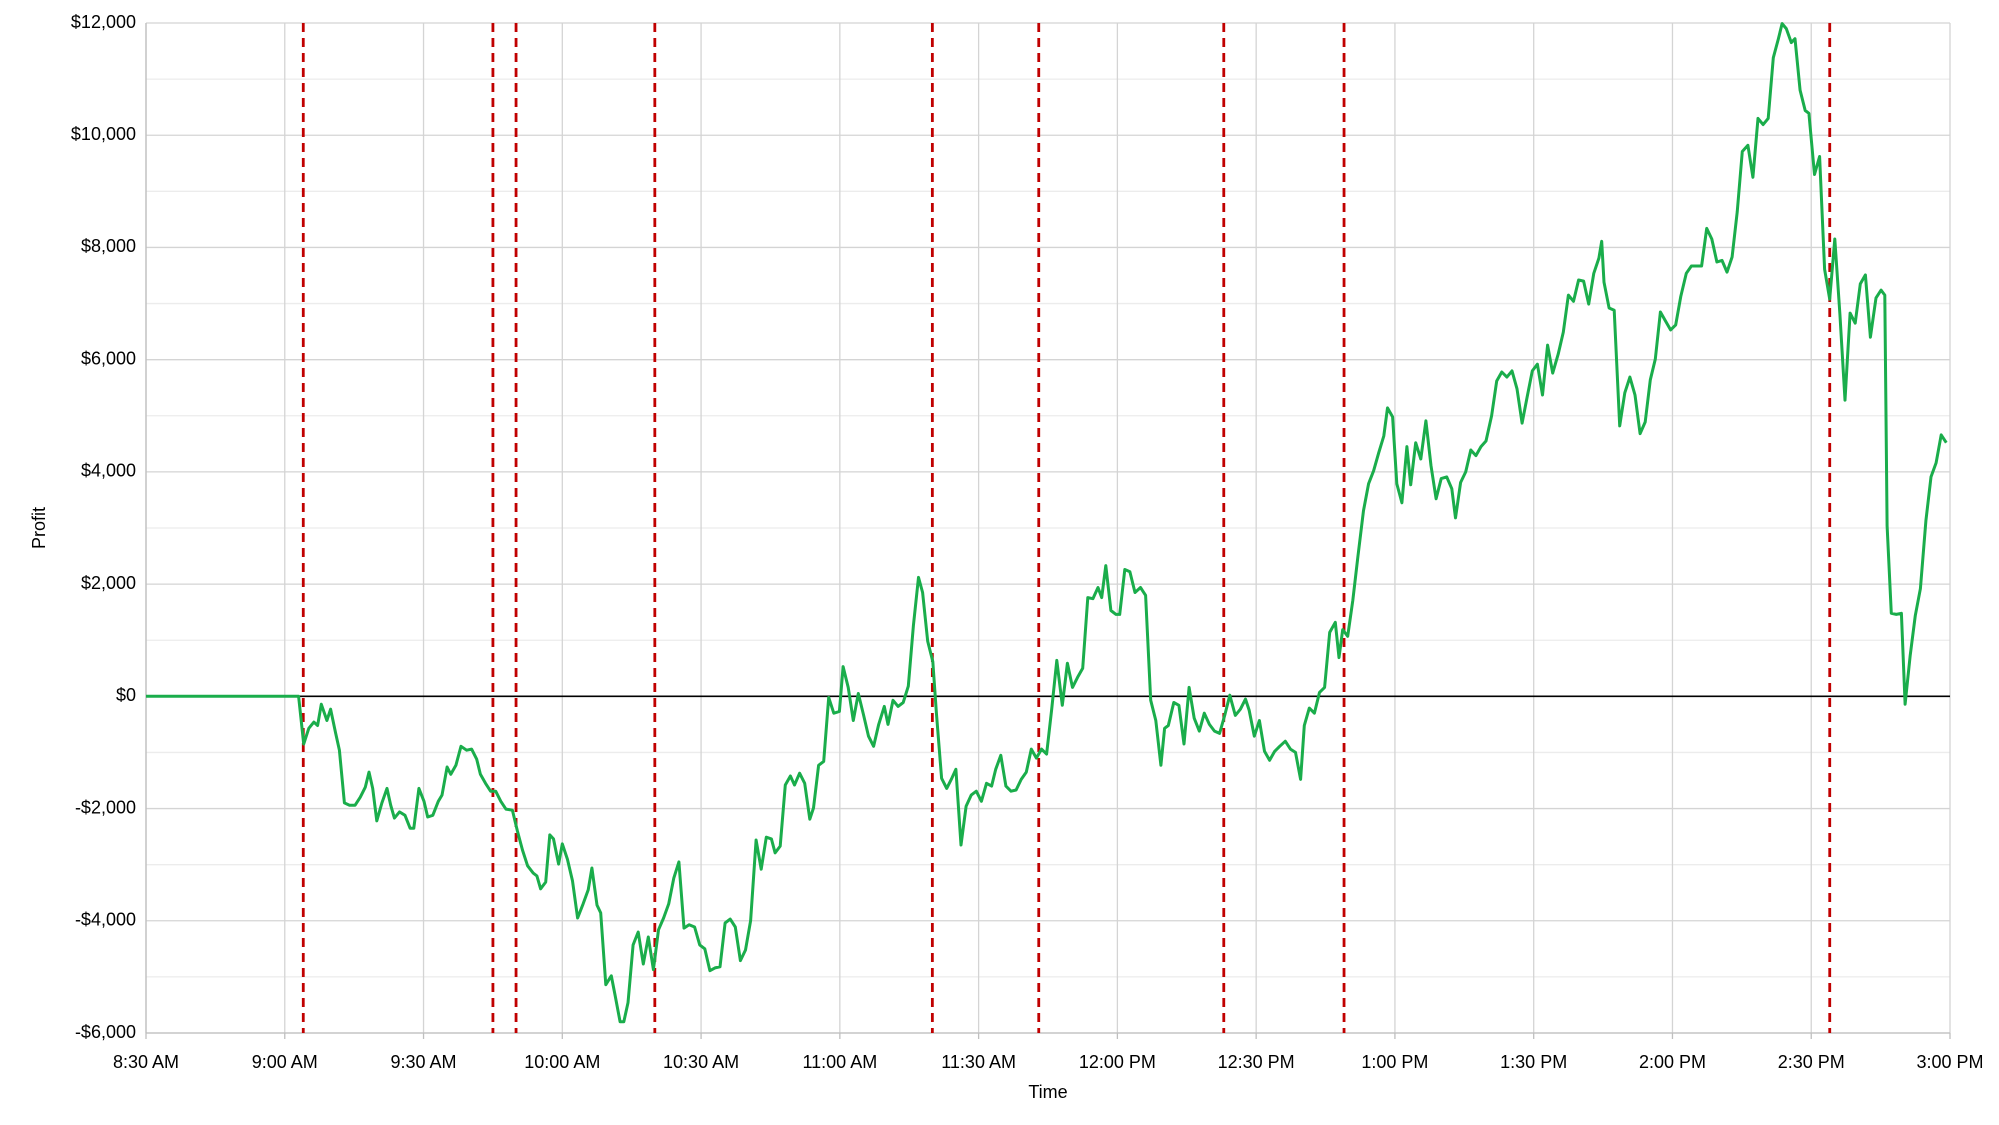 The height and width of the screenshot is (1125, 1999). What do you see at coordinates (105, 920) in the screenshot?
I see `y-tick-label: -$4,000` at bounding box center [105, 920].